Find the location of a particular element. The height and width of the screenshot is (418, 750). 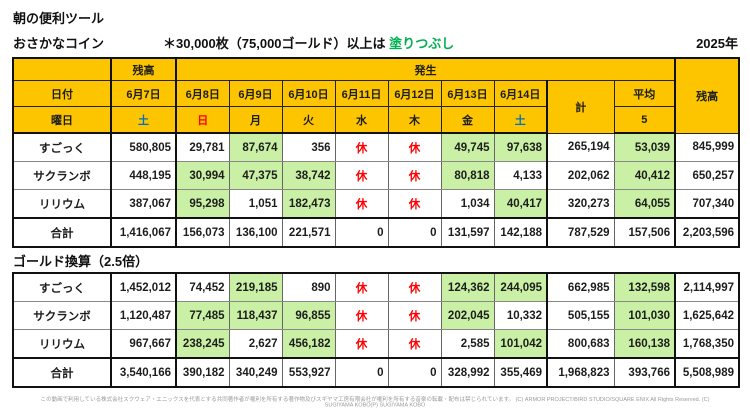

balance-start-cell: 387,067 is located at coordinates (143, 204).